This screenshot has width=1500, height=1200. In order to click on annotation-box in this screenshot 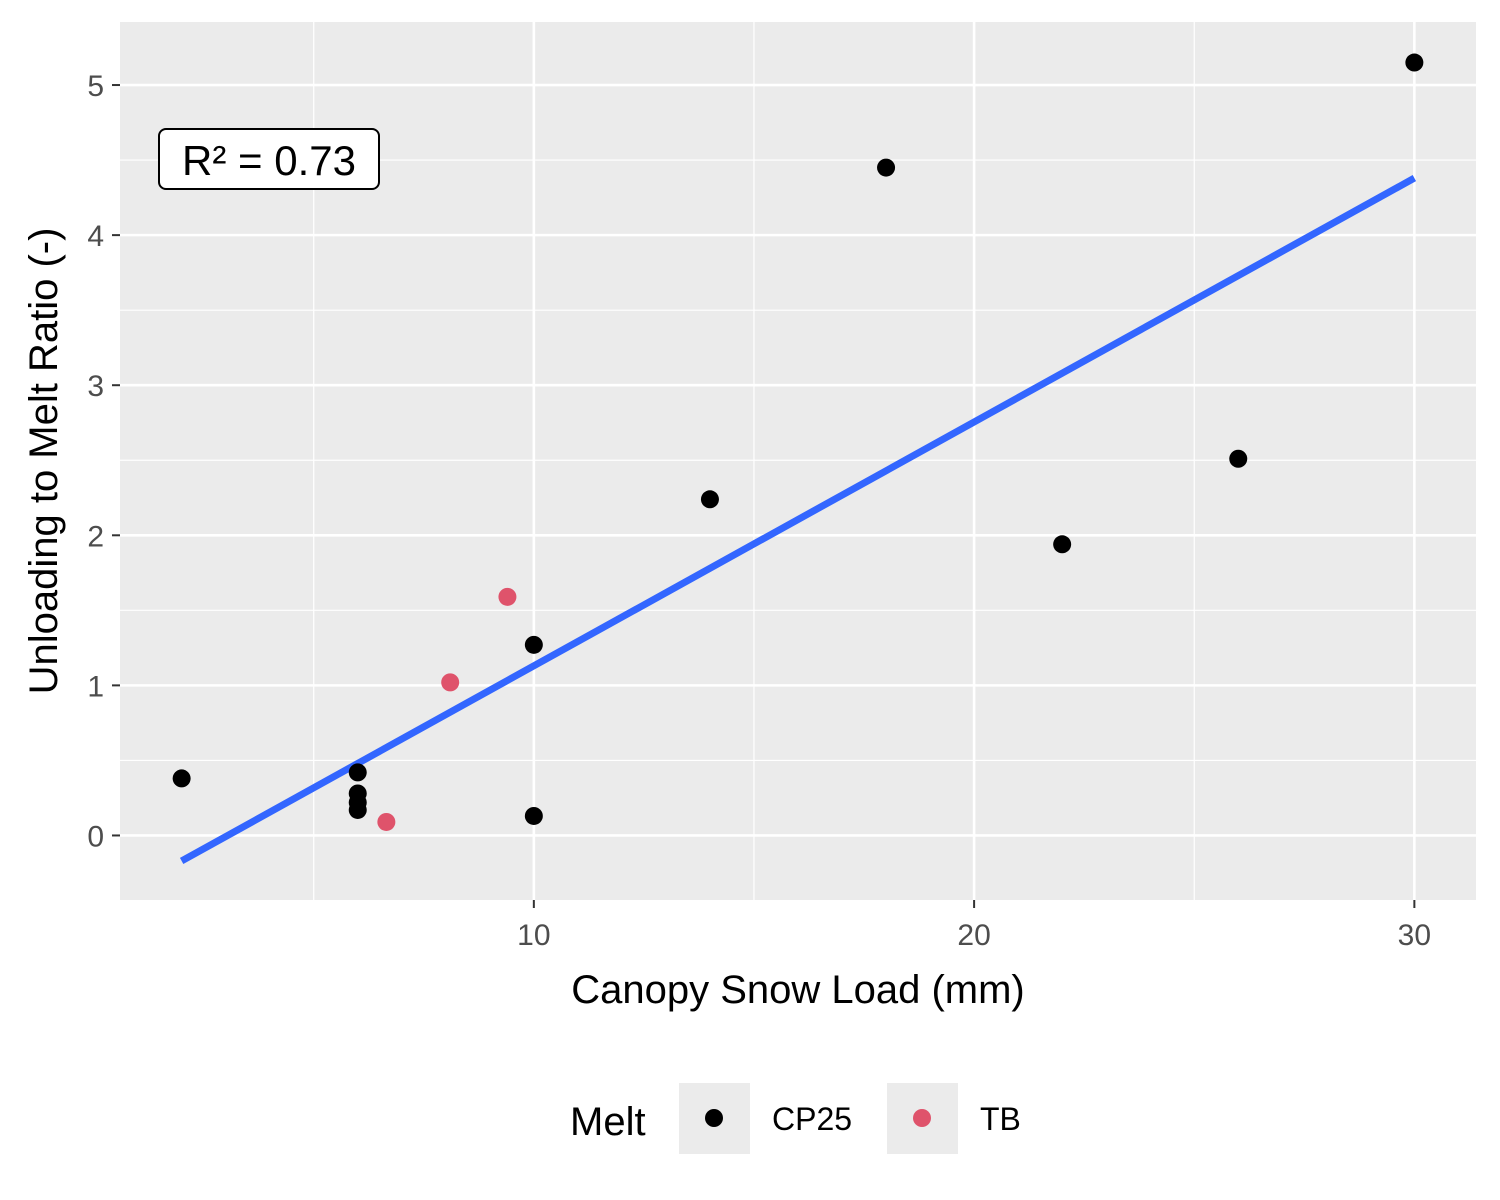, I will do `click(269, 159)`.